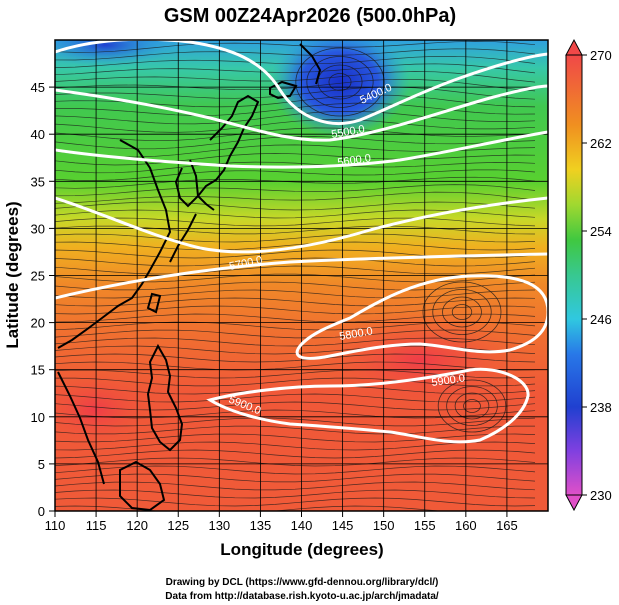 Image resolution: width=619 pixels, height=605 pixels. What do you see at coordinates (384, 525) in the screenshot?
I see `x-tick-label: 150` at bounding box center [384, 525].